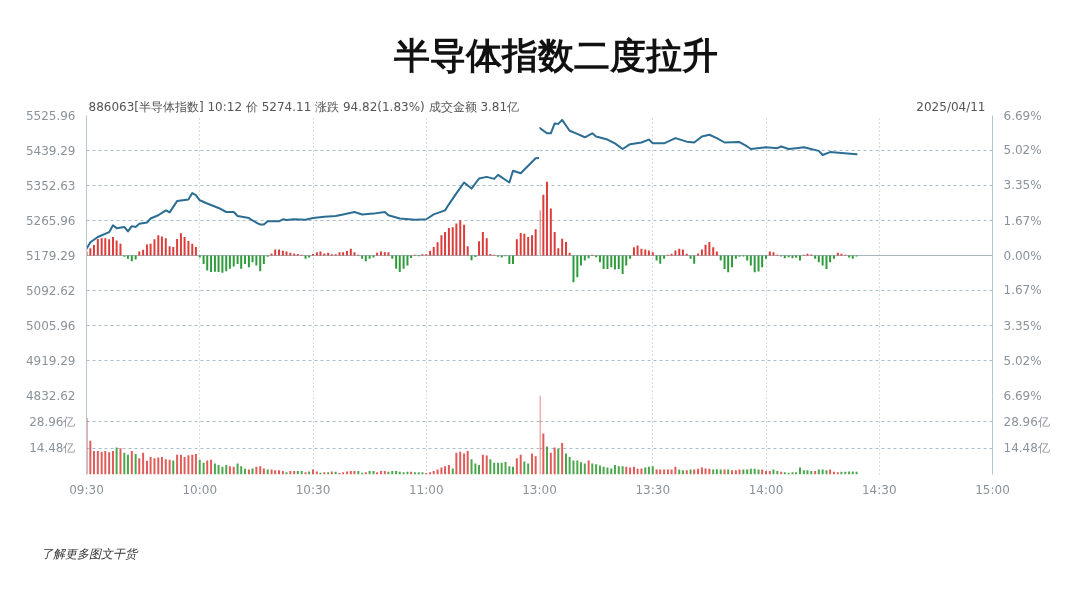 This screenshot has height=614, width=1080. I want to click on y-tick-label: 5352.63, so click(50, 186).